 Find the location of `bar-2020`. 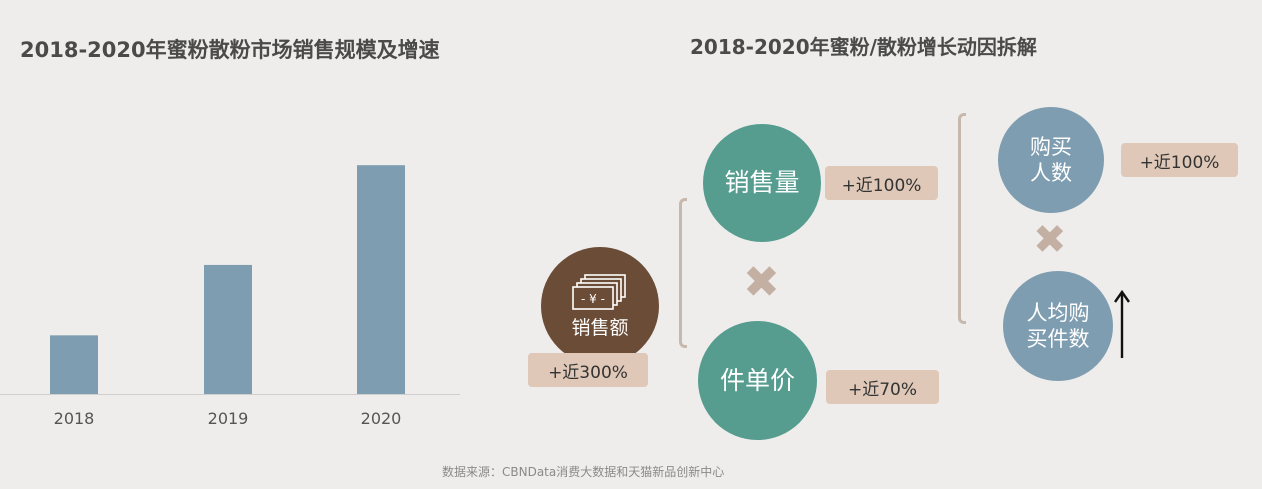

bar-2020 is located at coordinates (381, 279).